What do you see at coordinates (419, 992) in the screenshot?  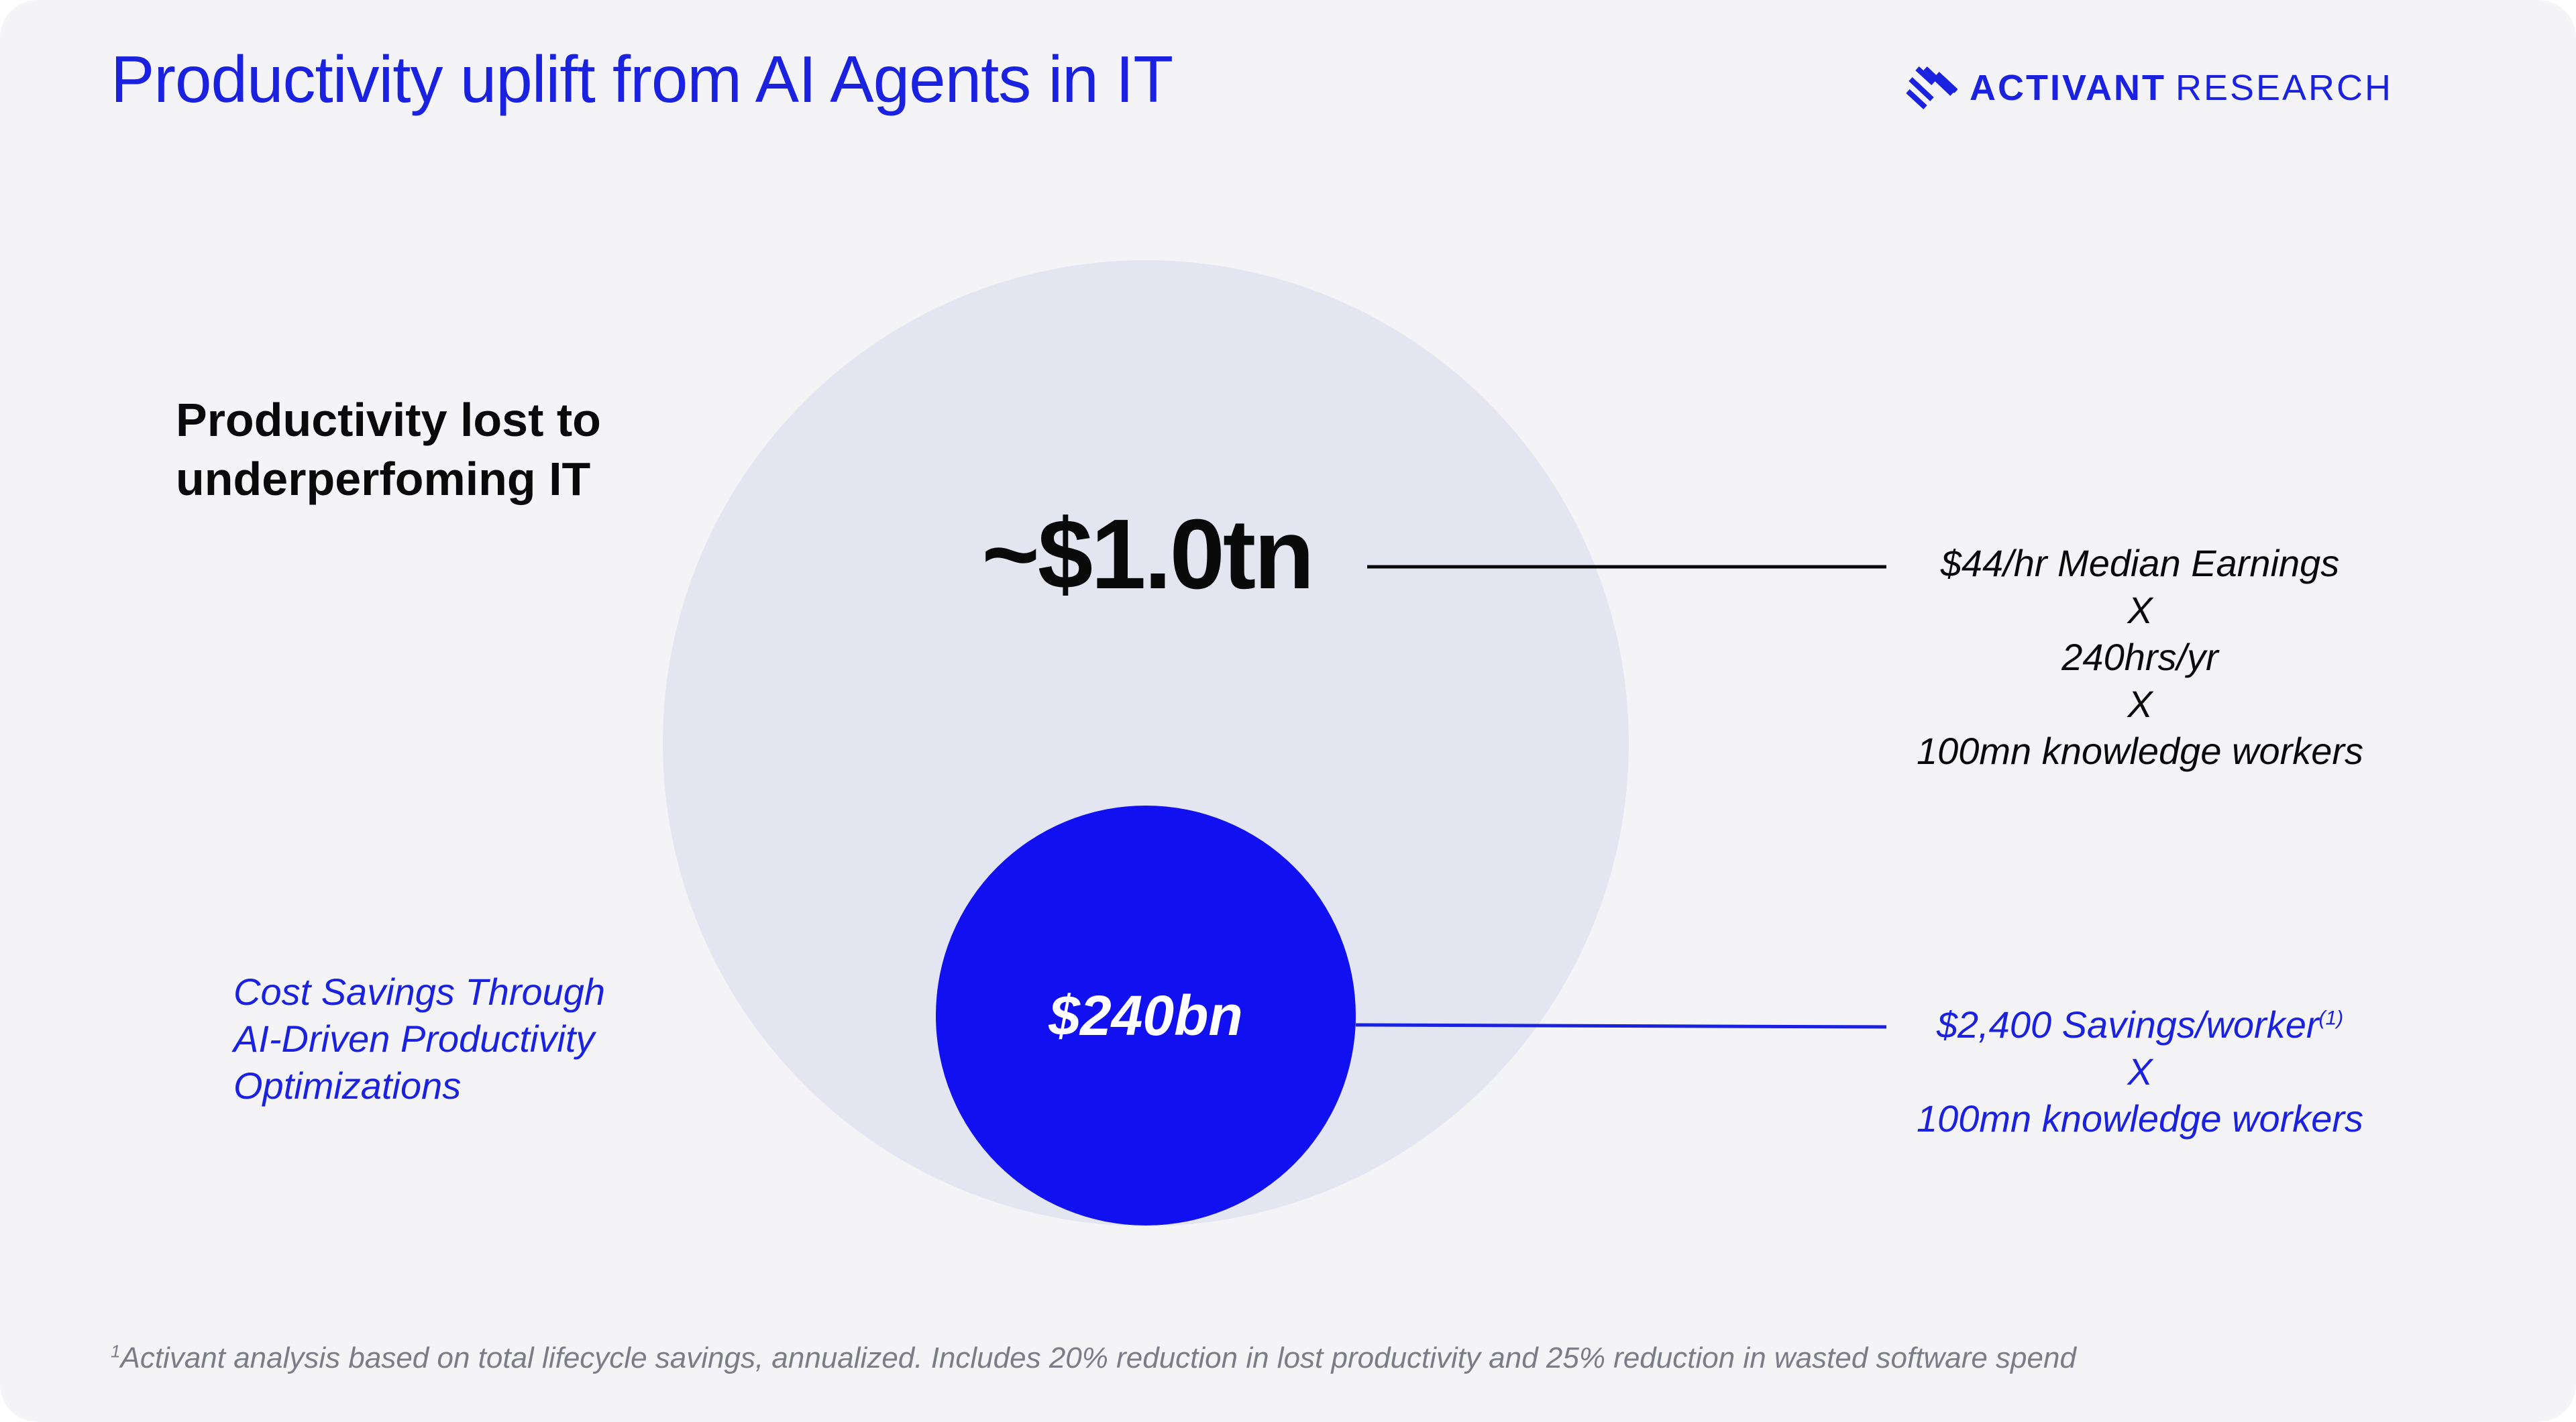 I see `inner-label-line: Cost Savings Through` at bounding box center [419, 992].